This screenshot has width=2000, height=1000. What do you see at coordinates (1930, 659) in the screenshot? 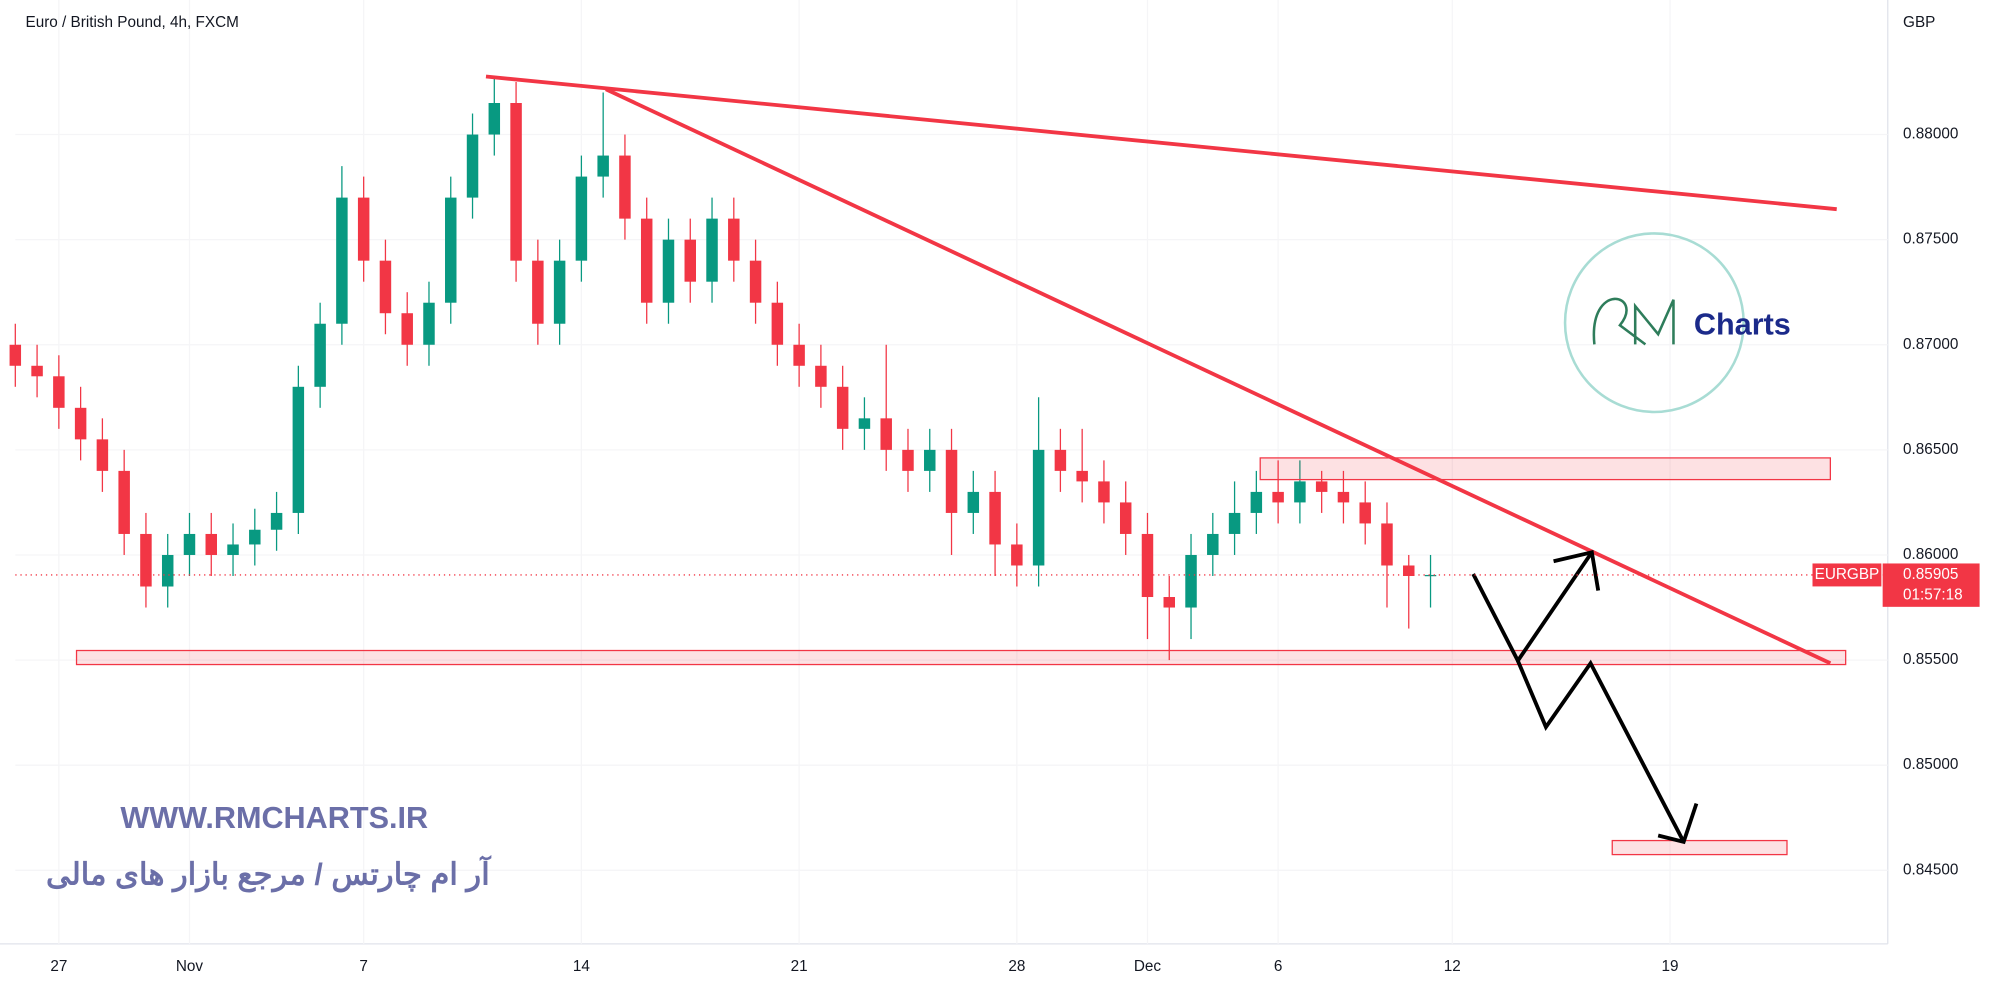
I see `y-tick-label: 0.85500` at bounding box center [1930, 659].